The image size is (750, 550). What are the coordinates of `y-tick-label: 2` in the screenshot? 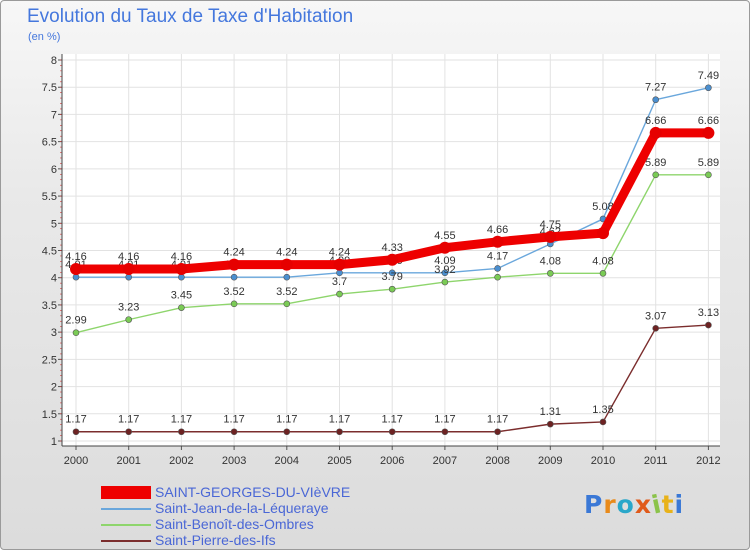 It's located at (54, 388).